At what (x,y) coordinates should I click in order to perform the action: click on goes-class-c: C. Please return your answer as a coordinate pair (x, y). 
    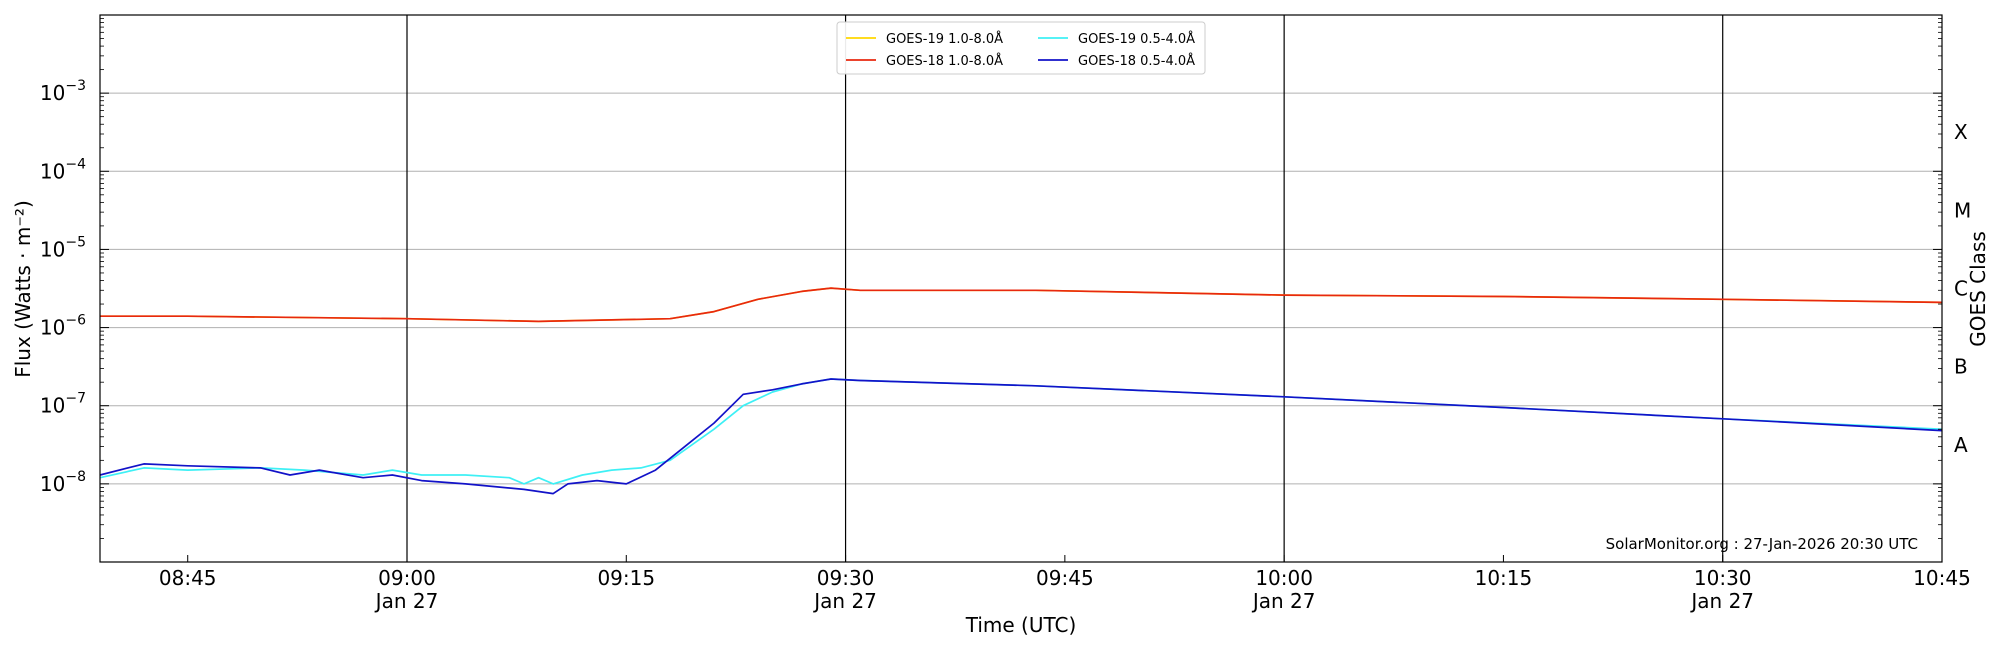
    Looking at the image, I should click on (1961, 289).